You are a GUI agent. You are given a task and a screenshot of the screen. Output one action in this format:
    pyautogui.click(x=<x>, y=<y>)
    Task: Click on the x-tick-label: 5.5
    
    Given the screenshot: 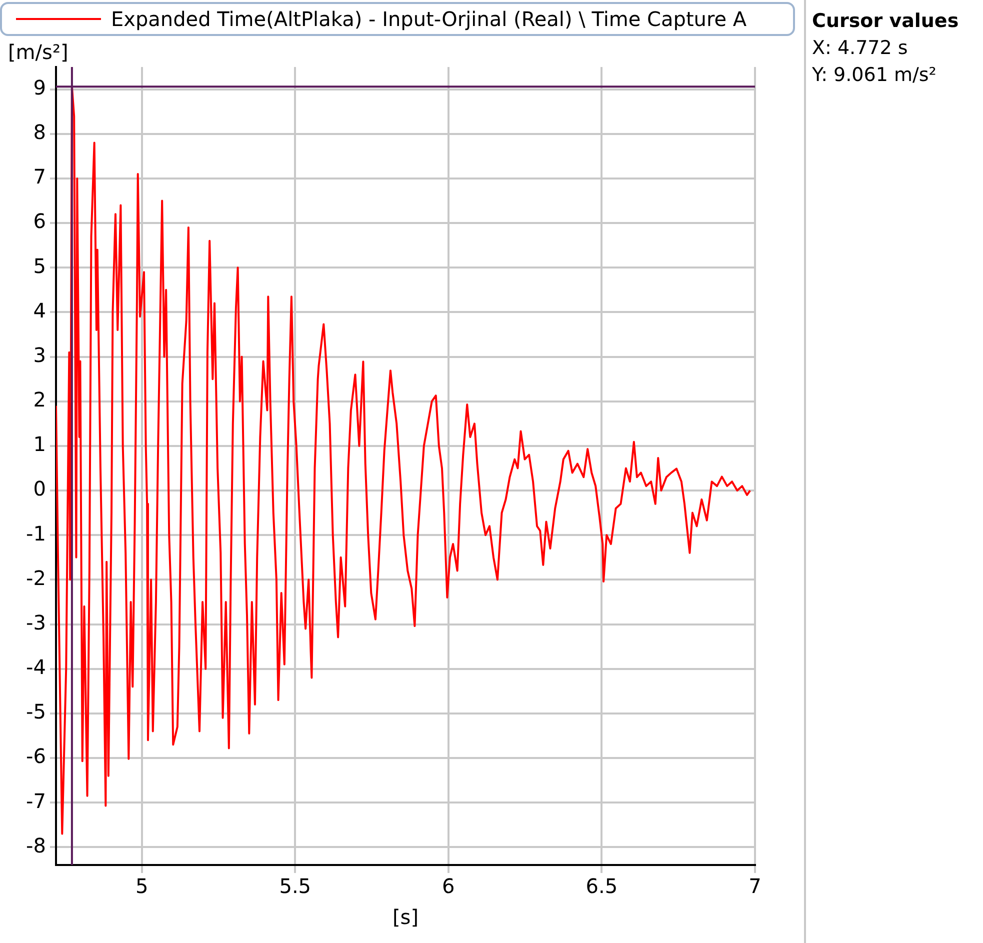 What is the action you would take?
    pyautogui.click(x=295, y=886)
    